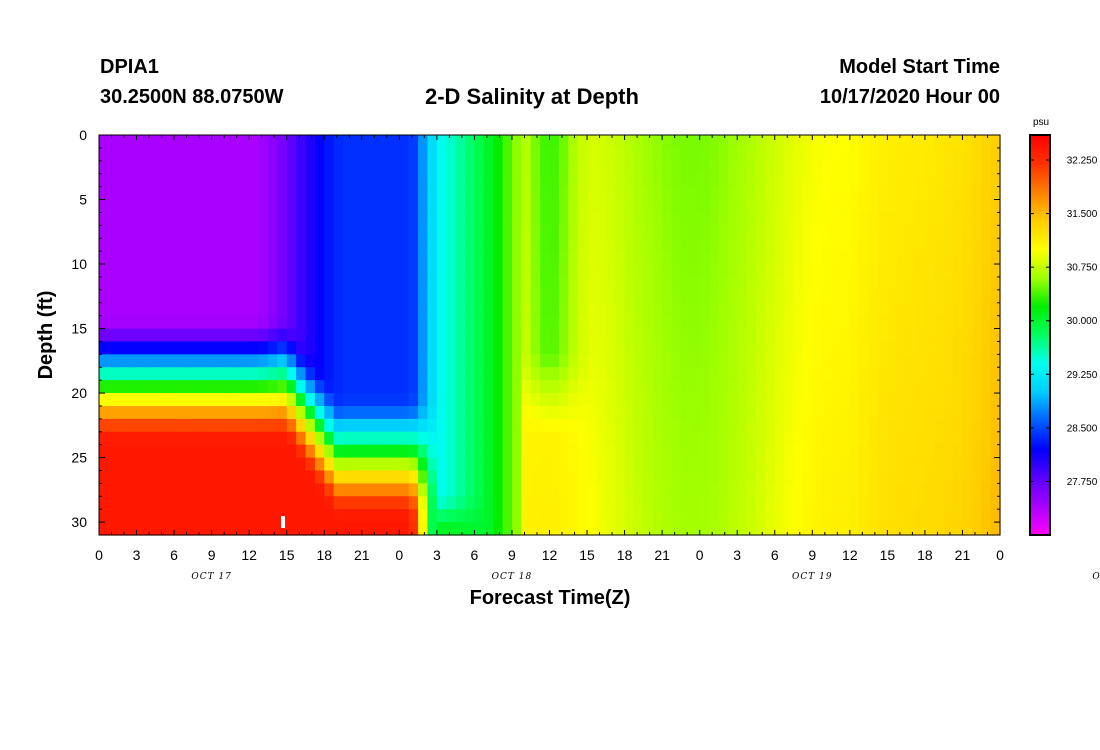 Image resolution: width=1100 pixels, height=750 pixels. I want to click on colorbar-tick-label: 30.750, so click(1082, 268).